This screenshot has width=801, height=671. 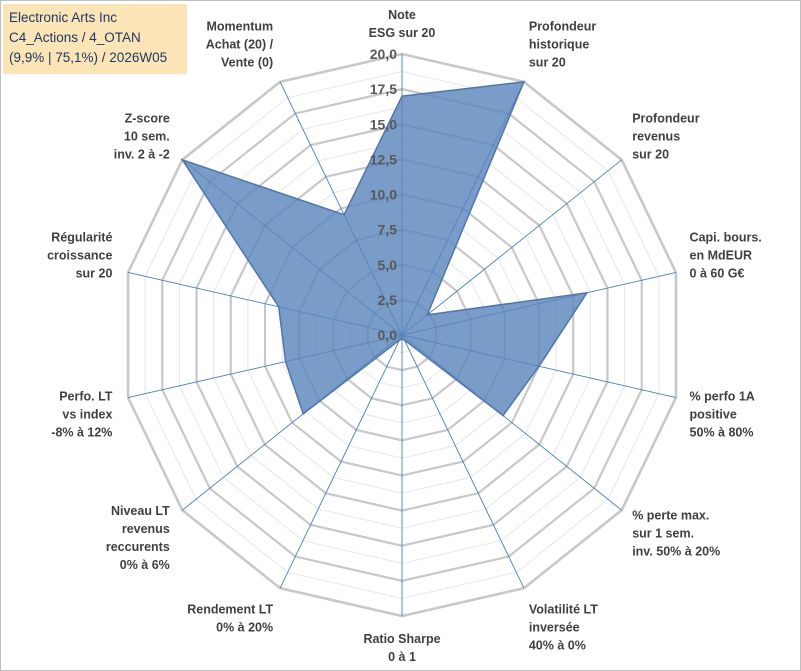 What do you see at coordinates (81, 433) in the screenshot?
I see `axis-label-line: -8% à 12%` at bounding box center [81, 433].